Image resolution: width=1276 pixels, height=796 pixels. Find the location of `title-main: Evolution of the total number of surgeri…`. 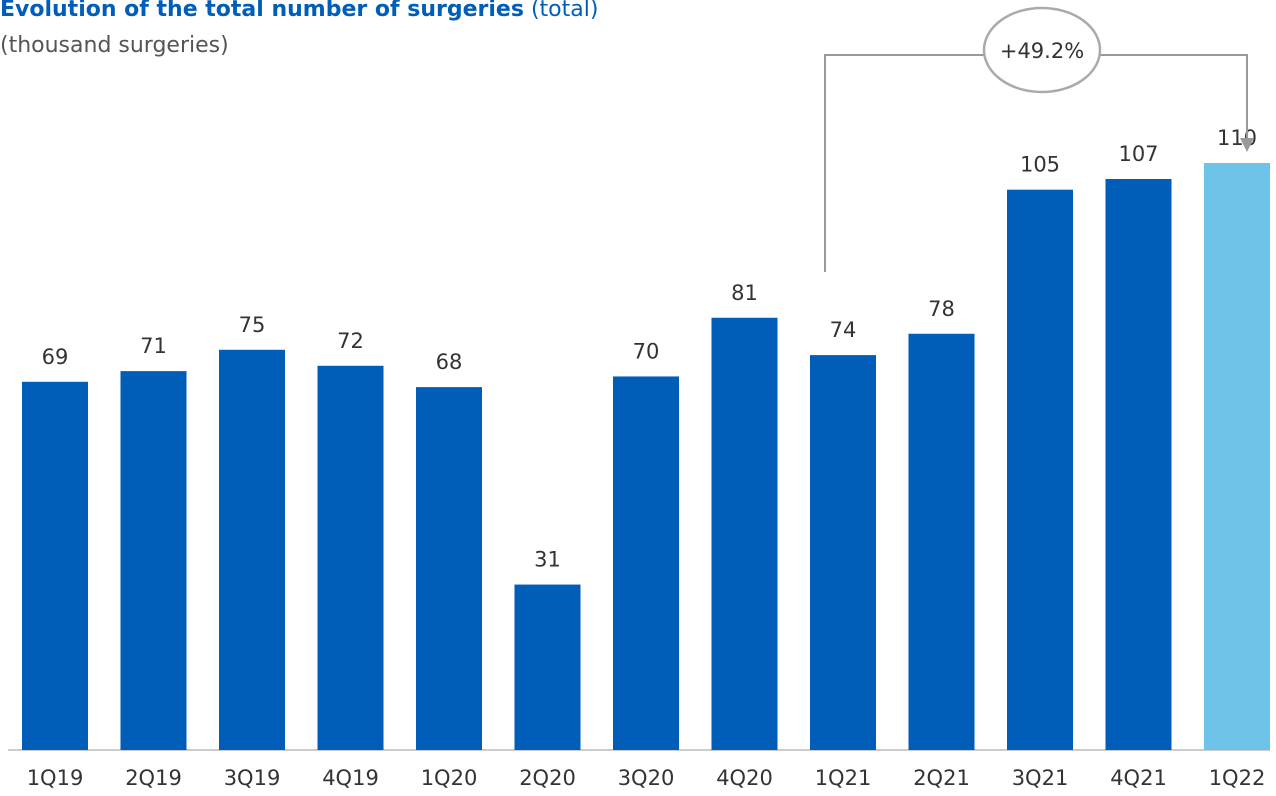

title-main: Evolution of the total number of surgeri… is located at coordinates (262, 11).